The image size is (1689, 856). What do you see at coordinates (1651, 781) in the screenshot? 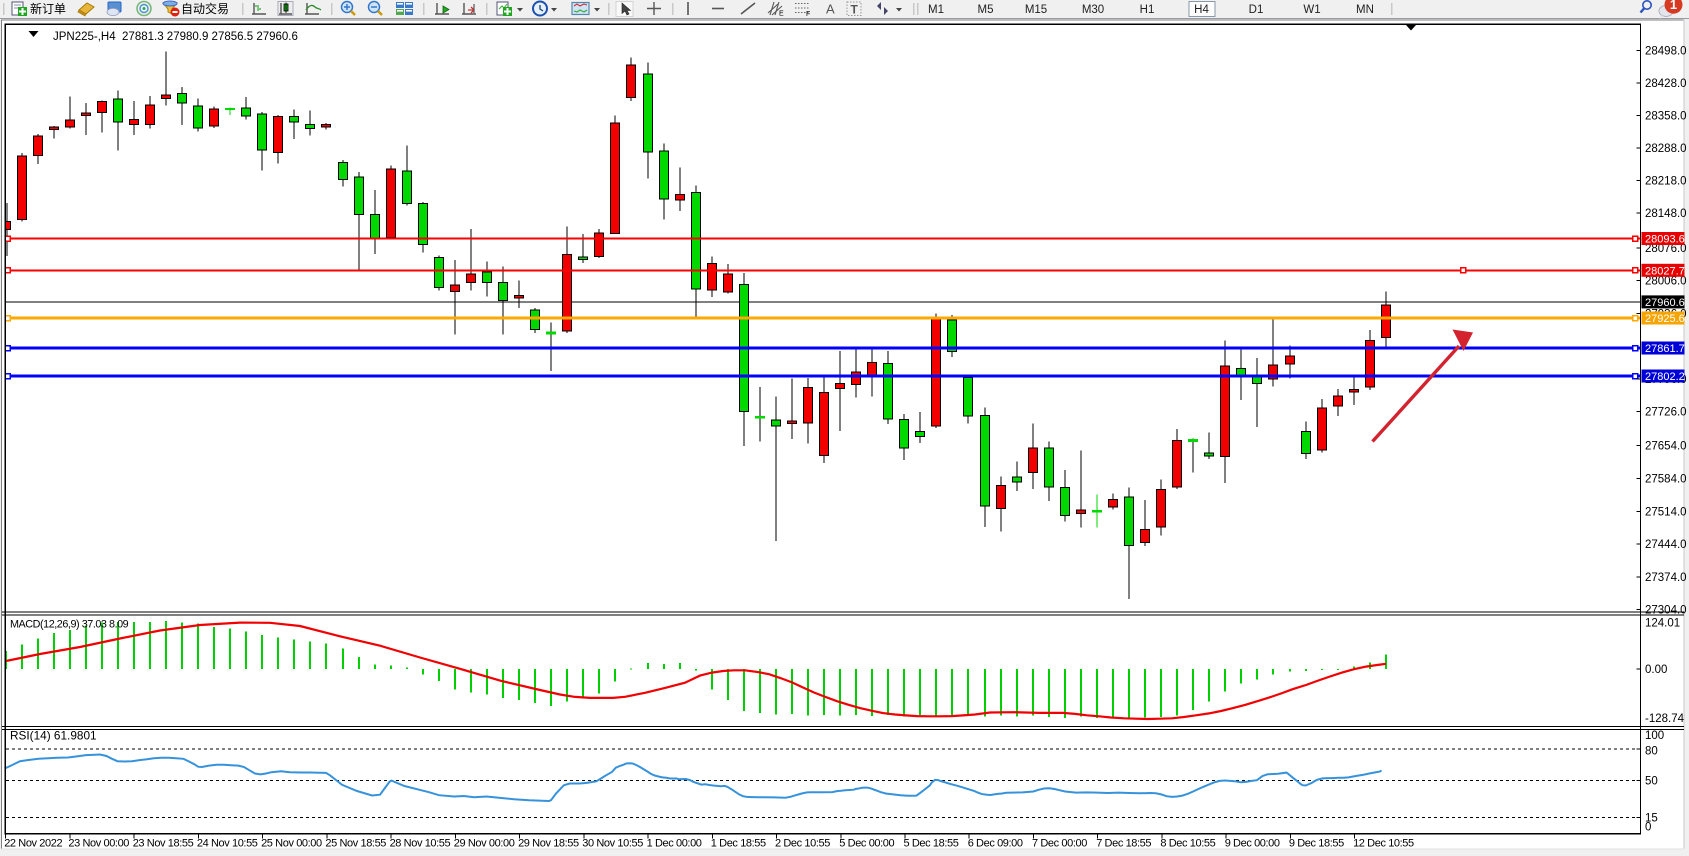
I see `svg-text: 50` at bounding box center [1651, 781].